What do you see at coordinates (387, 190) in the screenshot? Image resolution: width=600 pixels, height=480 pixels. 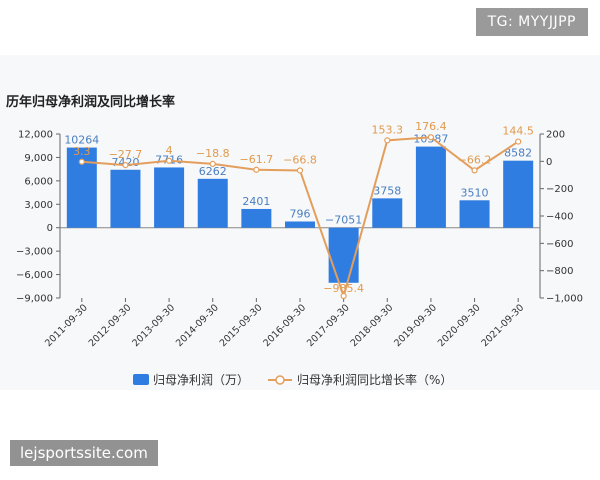 I see `bar-data-label: 3758` at bounding box center [387, 190].